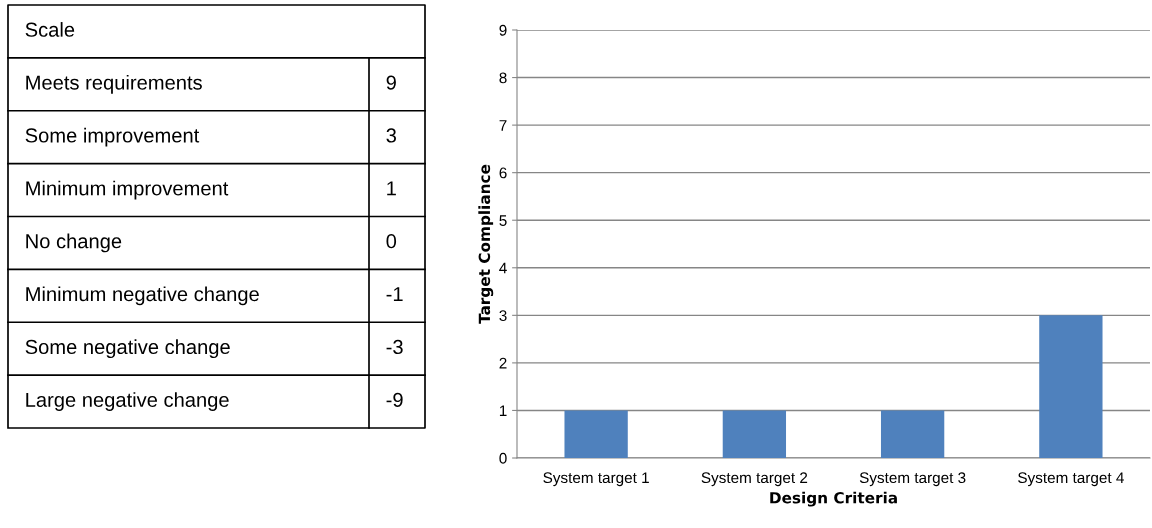  I want to click on data-label: 1, so click(391, 188).